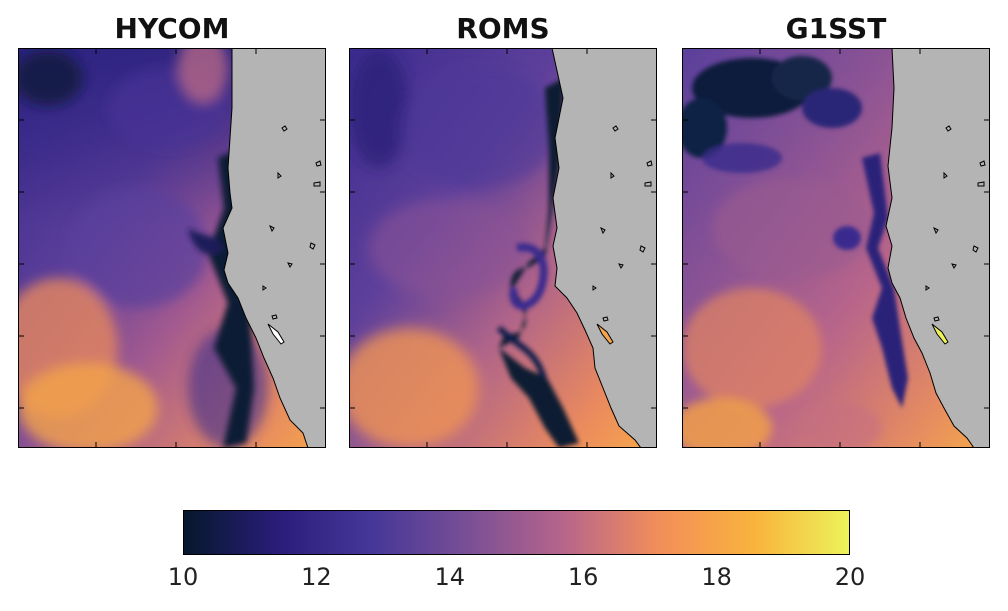 The height and width of the screenshot is (611, 1008). Describe the element at coordinates (454, 248) in the screenshot. I see `eddy-features` at that location.